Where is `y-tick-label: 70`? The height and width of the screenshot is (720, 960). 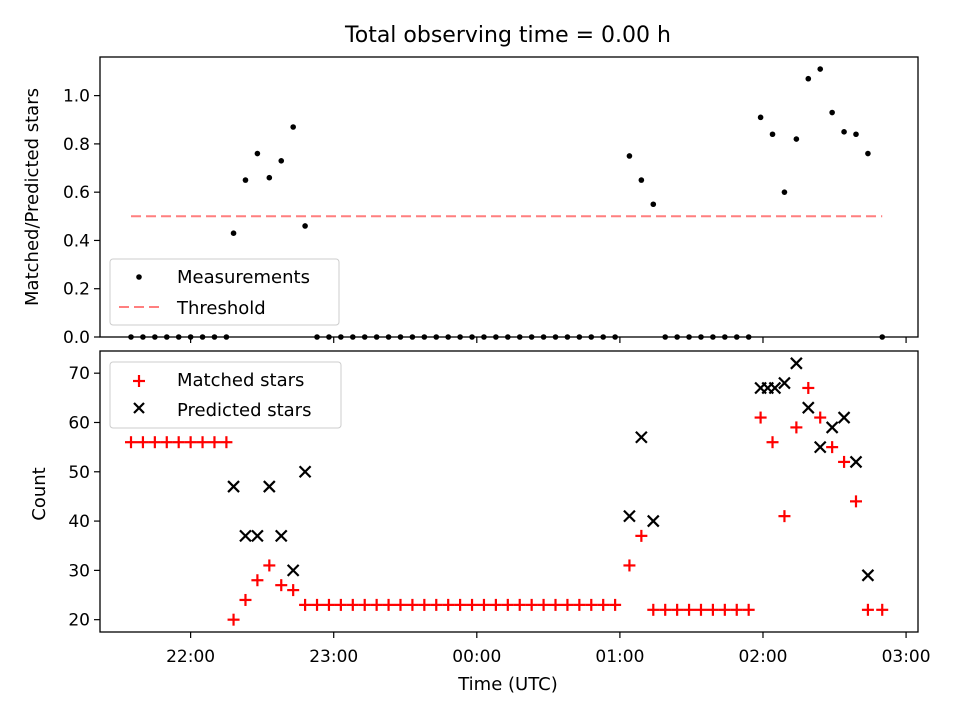
y-tick-label: 70 is located at coordinates (79, 374).